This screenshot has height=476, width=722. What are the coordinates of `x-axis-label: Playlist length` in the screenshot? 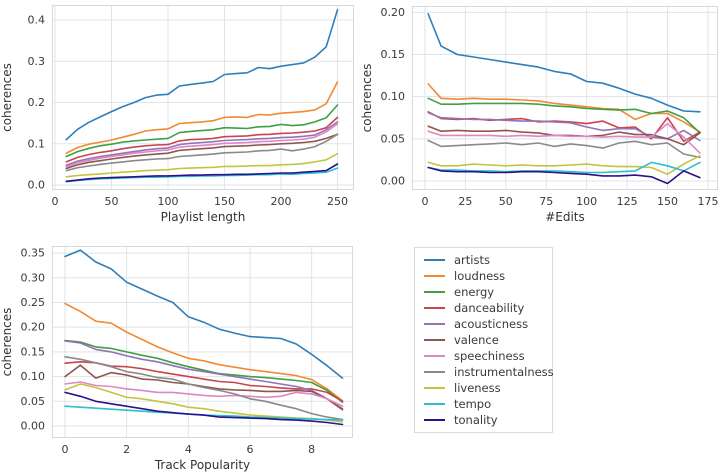 It's located at (203, 217).